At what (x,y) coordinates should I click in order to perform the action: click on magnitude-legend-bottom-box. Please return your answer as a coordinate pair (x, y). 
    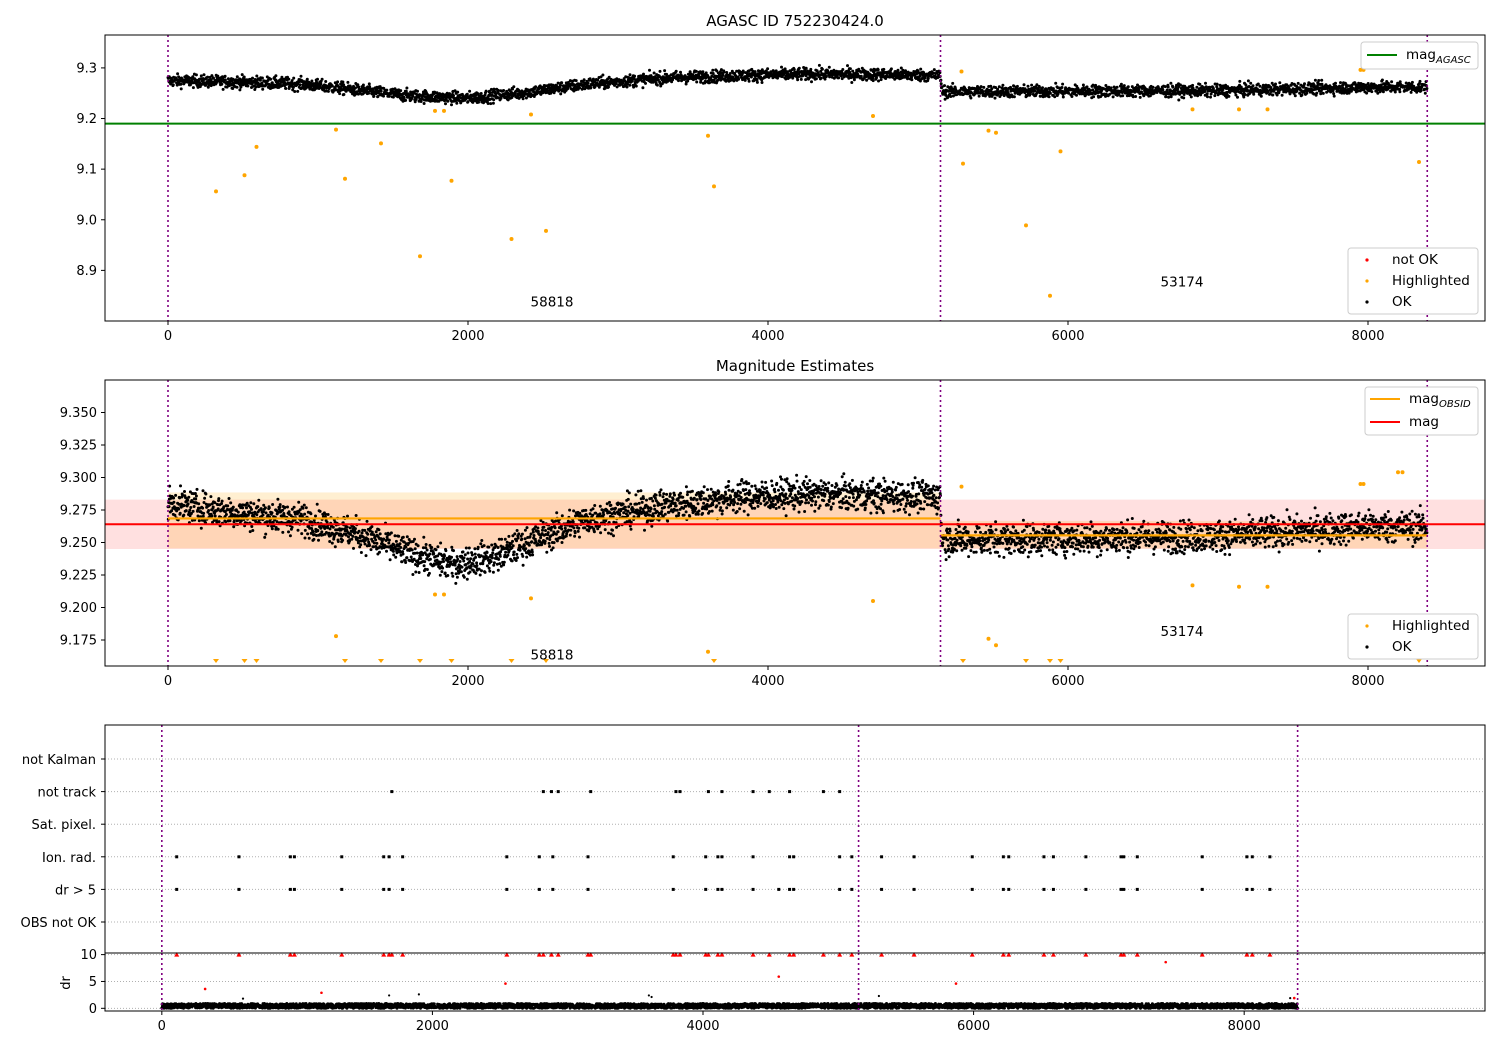
    Looking at the image, I should click on (1413, 636).